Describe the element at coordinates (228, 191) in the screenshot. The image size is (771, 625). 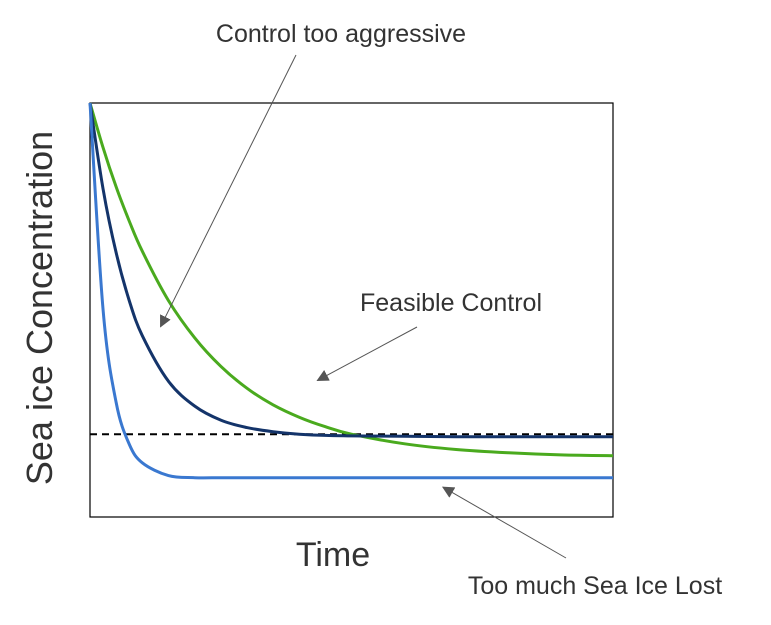
I see `annotation-aggressive-arrow` at that location.